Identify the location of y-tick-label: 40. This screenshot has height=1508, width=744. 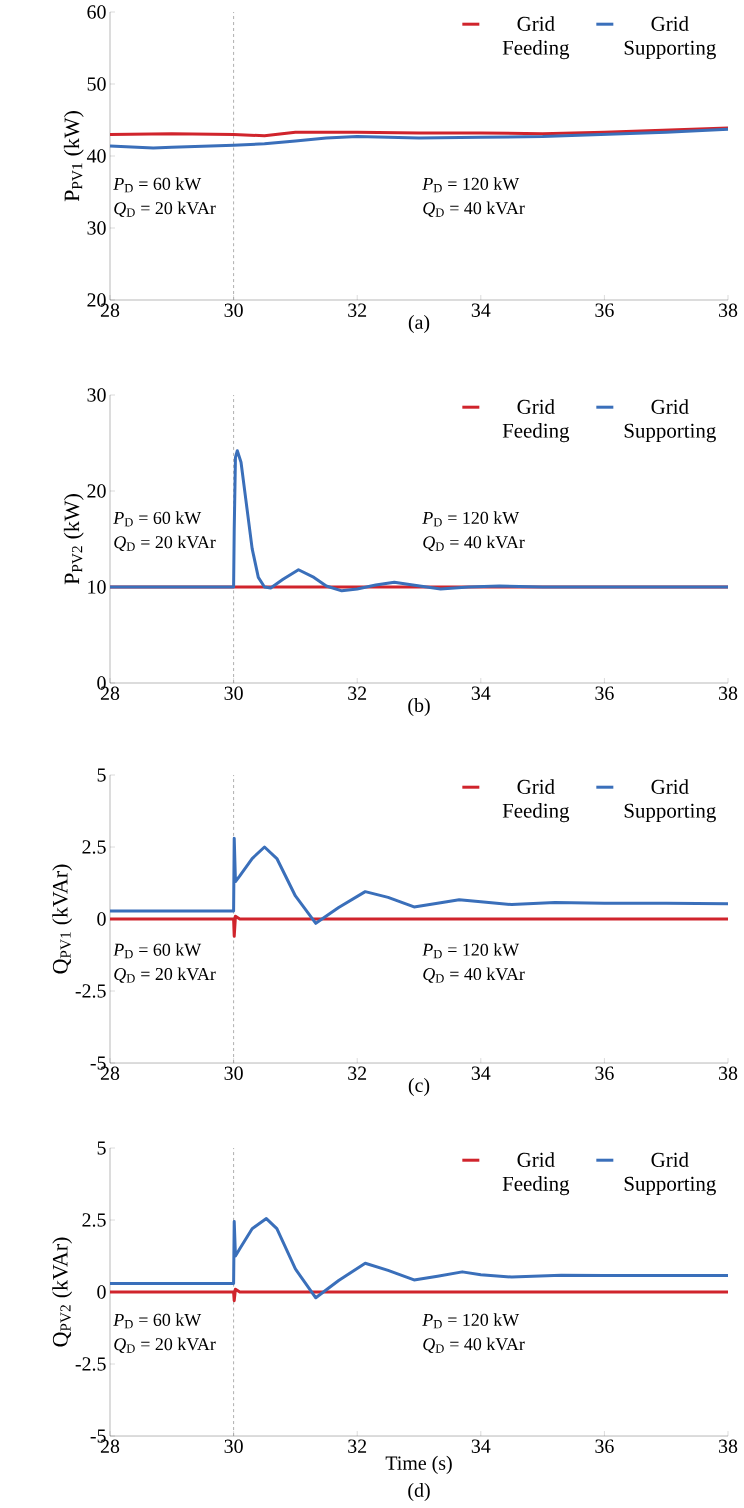
(96, 156).